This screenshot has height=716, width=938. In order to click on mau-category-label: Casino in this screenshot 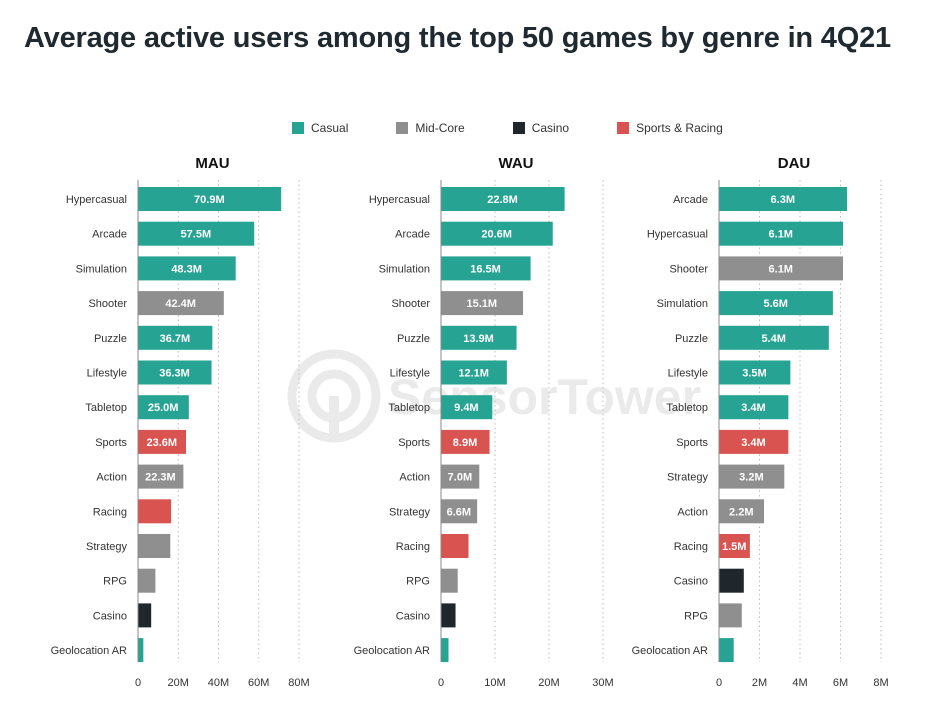, I will do `click(110, 616)`.